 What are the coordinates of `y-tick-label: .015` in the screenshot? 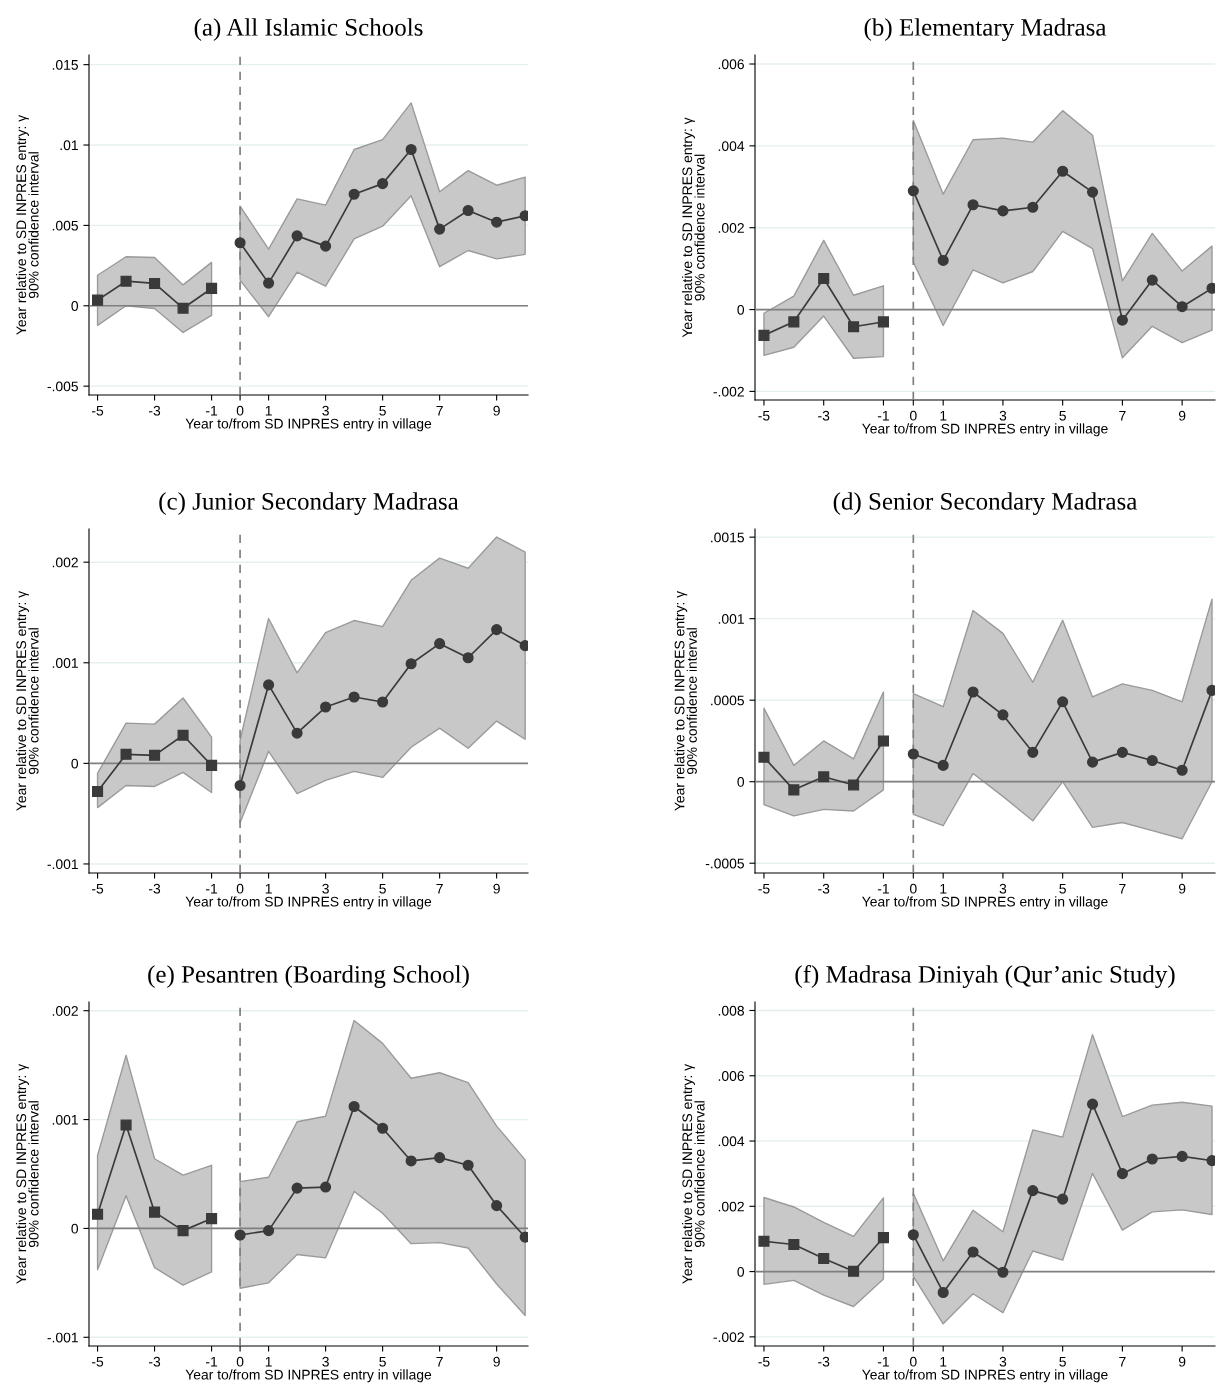 It's located at (65, 64).